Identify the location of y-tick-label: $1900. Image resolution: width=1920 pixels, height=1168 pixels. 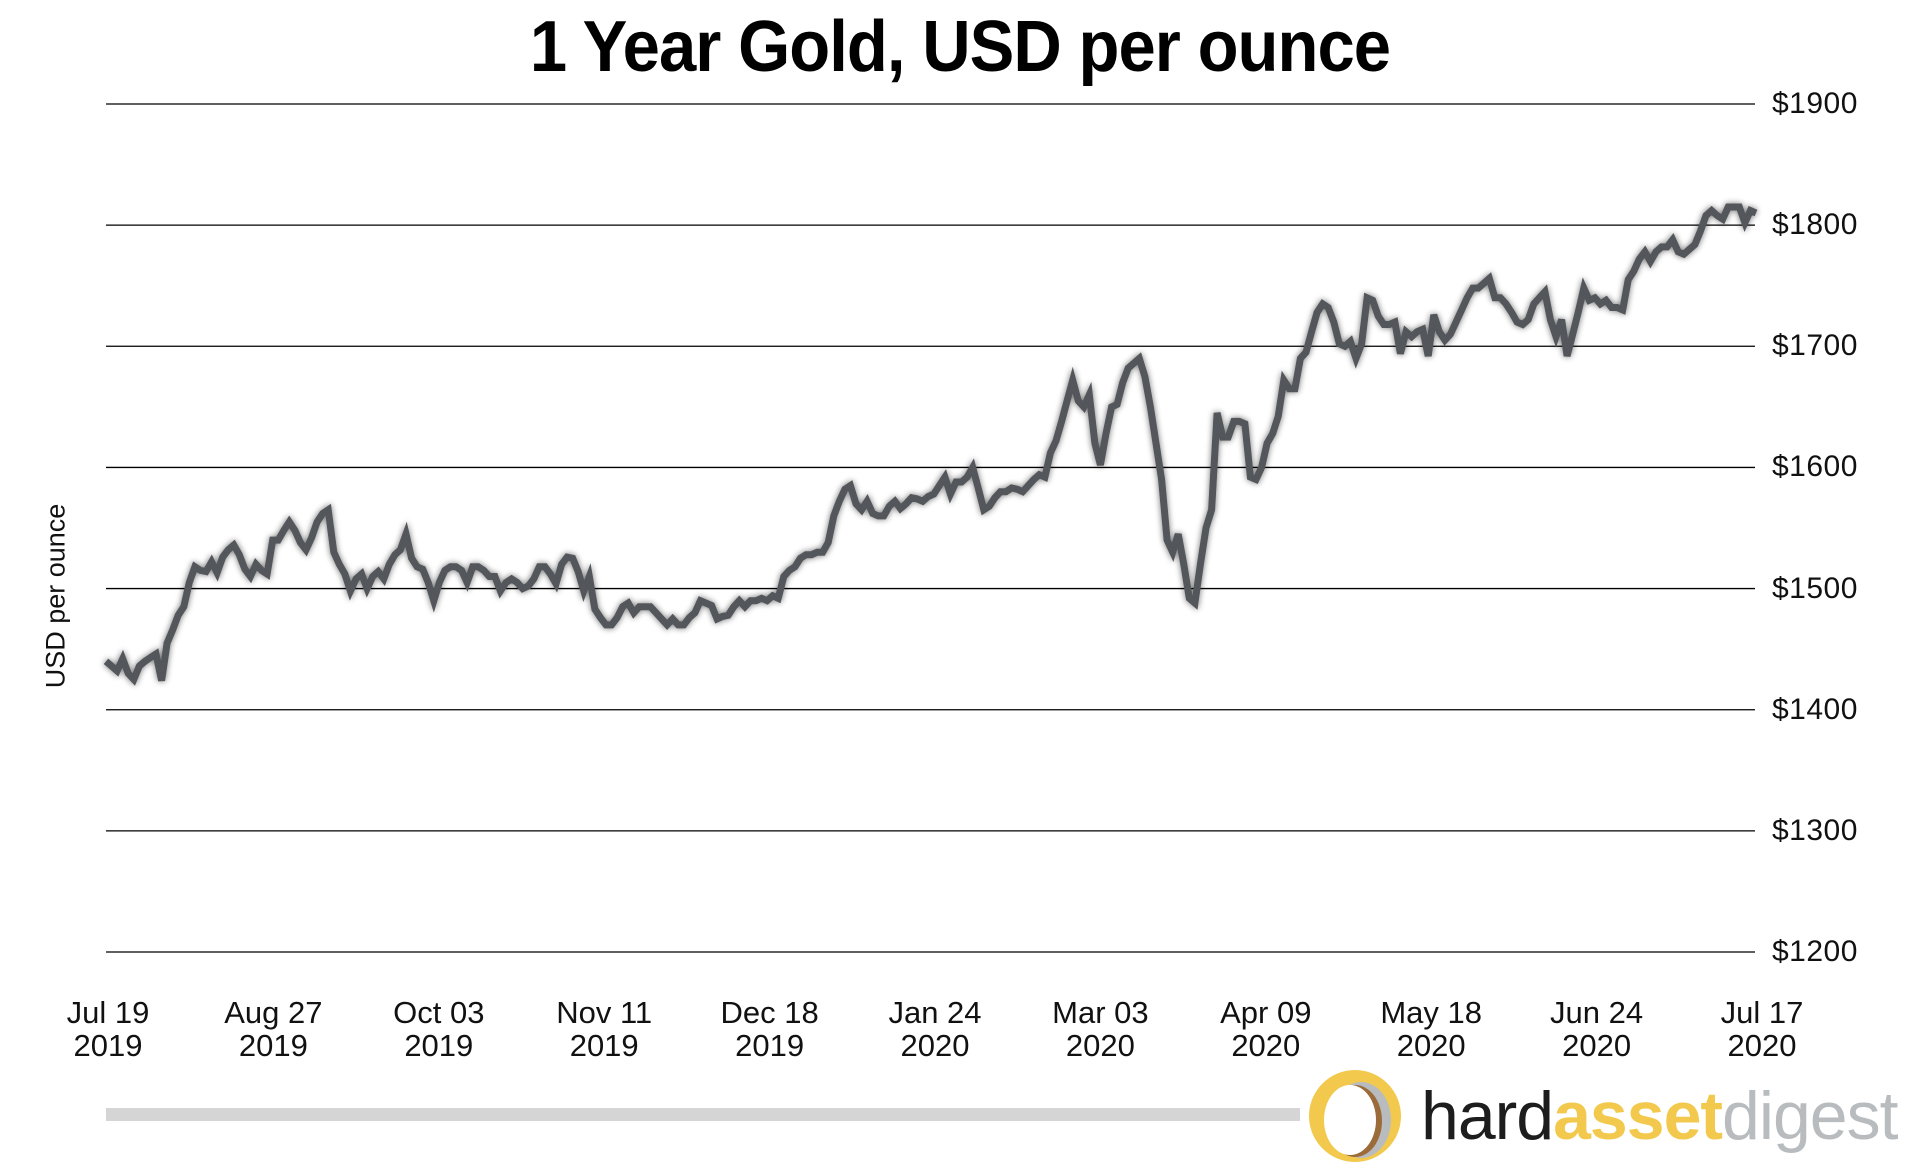
(1815, 103).